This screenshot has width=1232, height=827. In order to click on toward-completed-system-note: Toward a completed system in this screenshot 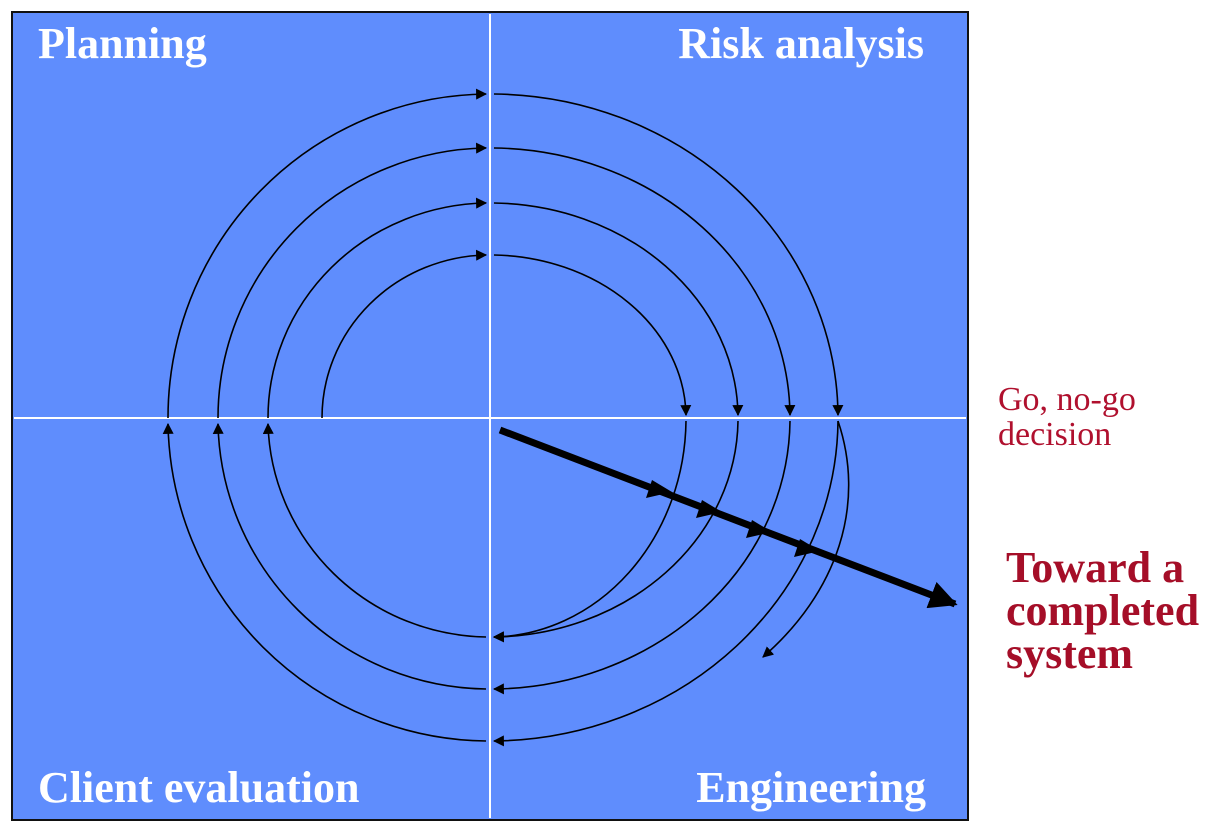, I will do `click(1103, 610)`.